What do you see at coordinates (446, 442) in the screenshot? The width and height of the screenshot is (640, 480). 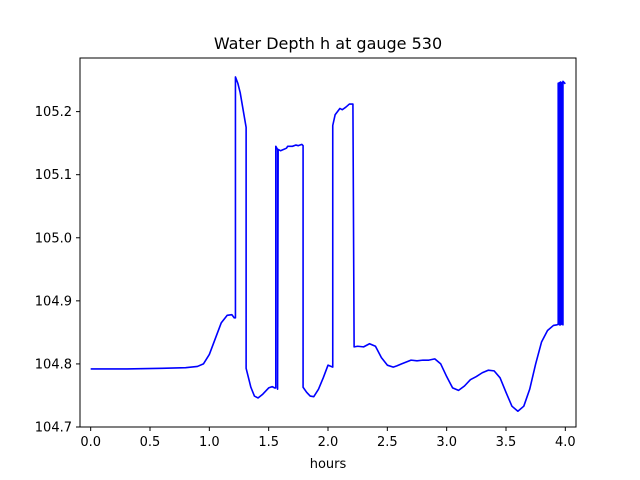 I see `x-tick-label: 3.0` at bounding box center [446, 442].